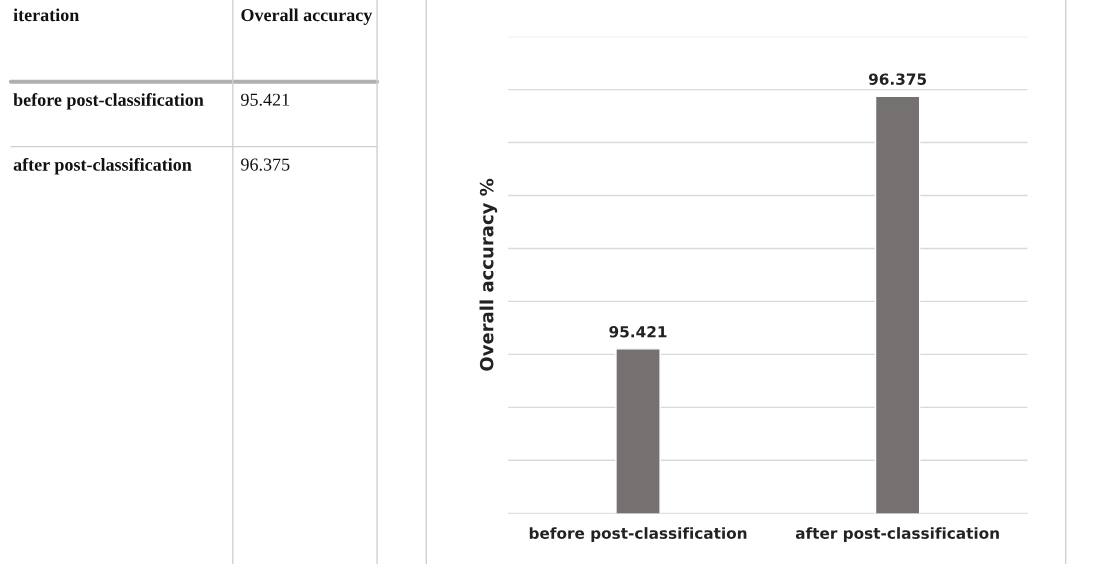  I want to click on text: 95.421, so click(265, 99).